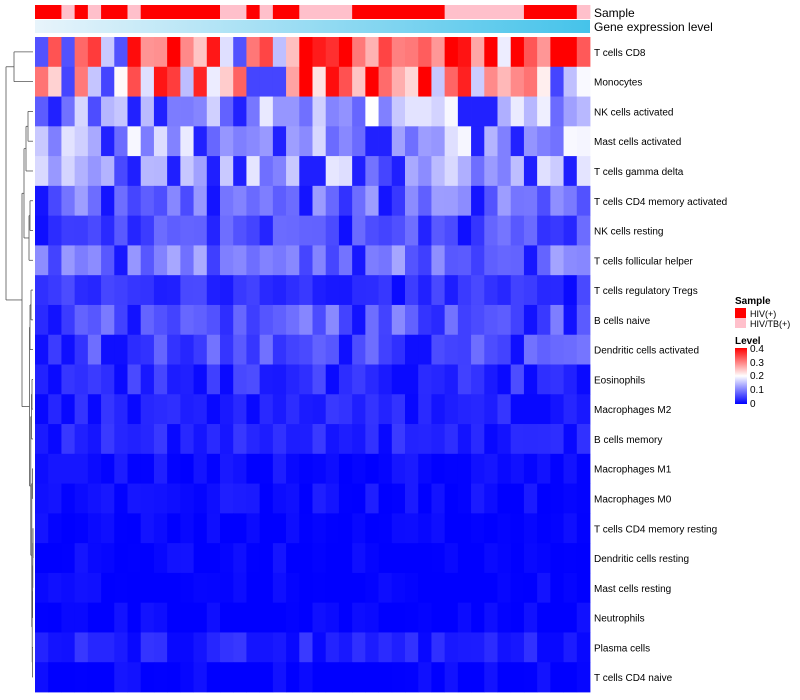  I want to click on row-label: NK cells activated, so click(633, 112).